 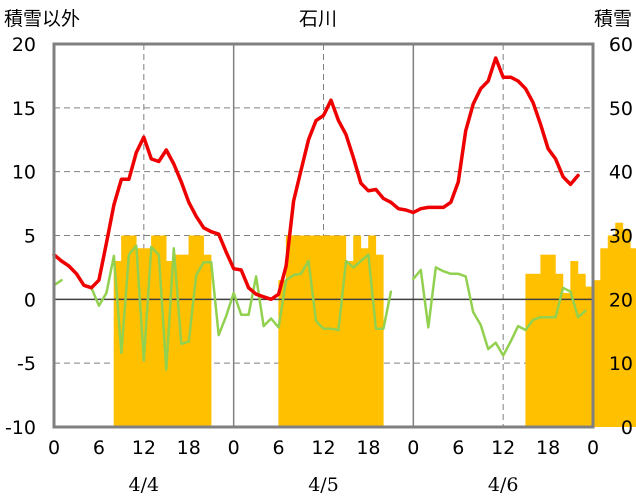 I want to click on right-y-tick-label: 20, so click(x=621, y=300).